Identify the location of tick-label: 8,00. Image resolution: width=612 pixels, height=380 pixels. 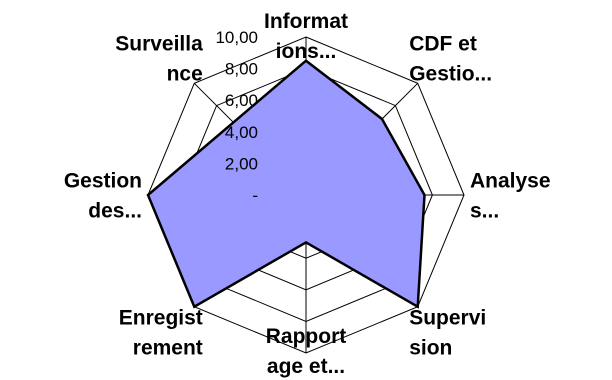
(241, 69).